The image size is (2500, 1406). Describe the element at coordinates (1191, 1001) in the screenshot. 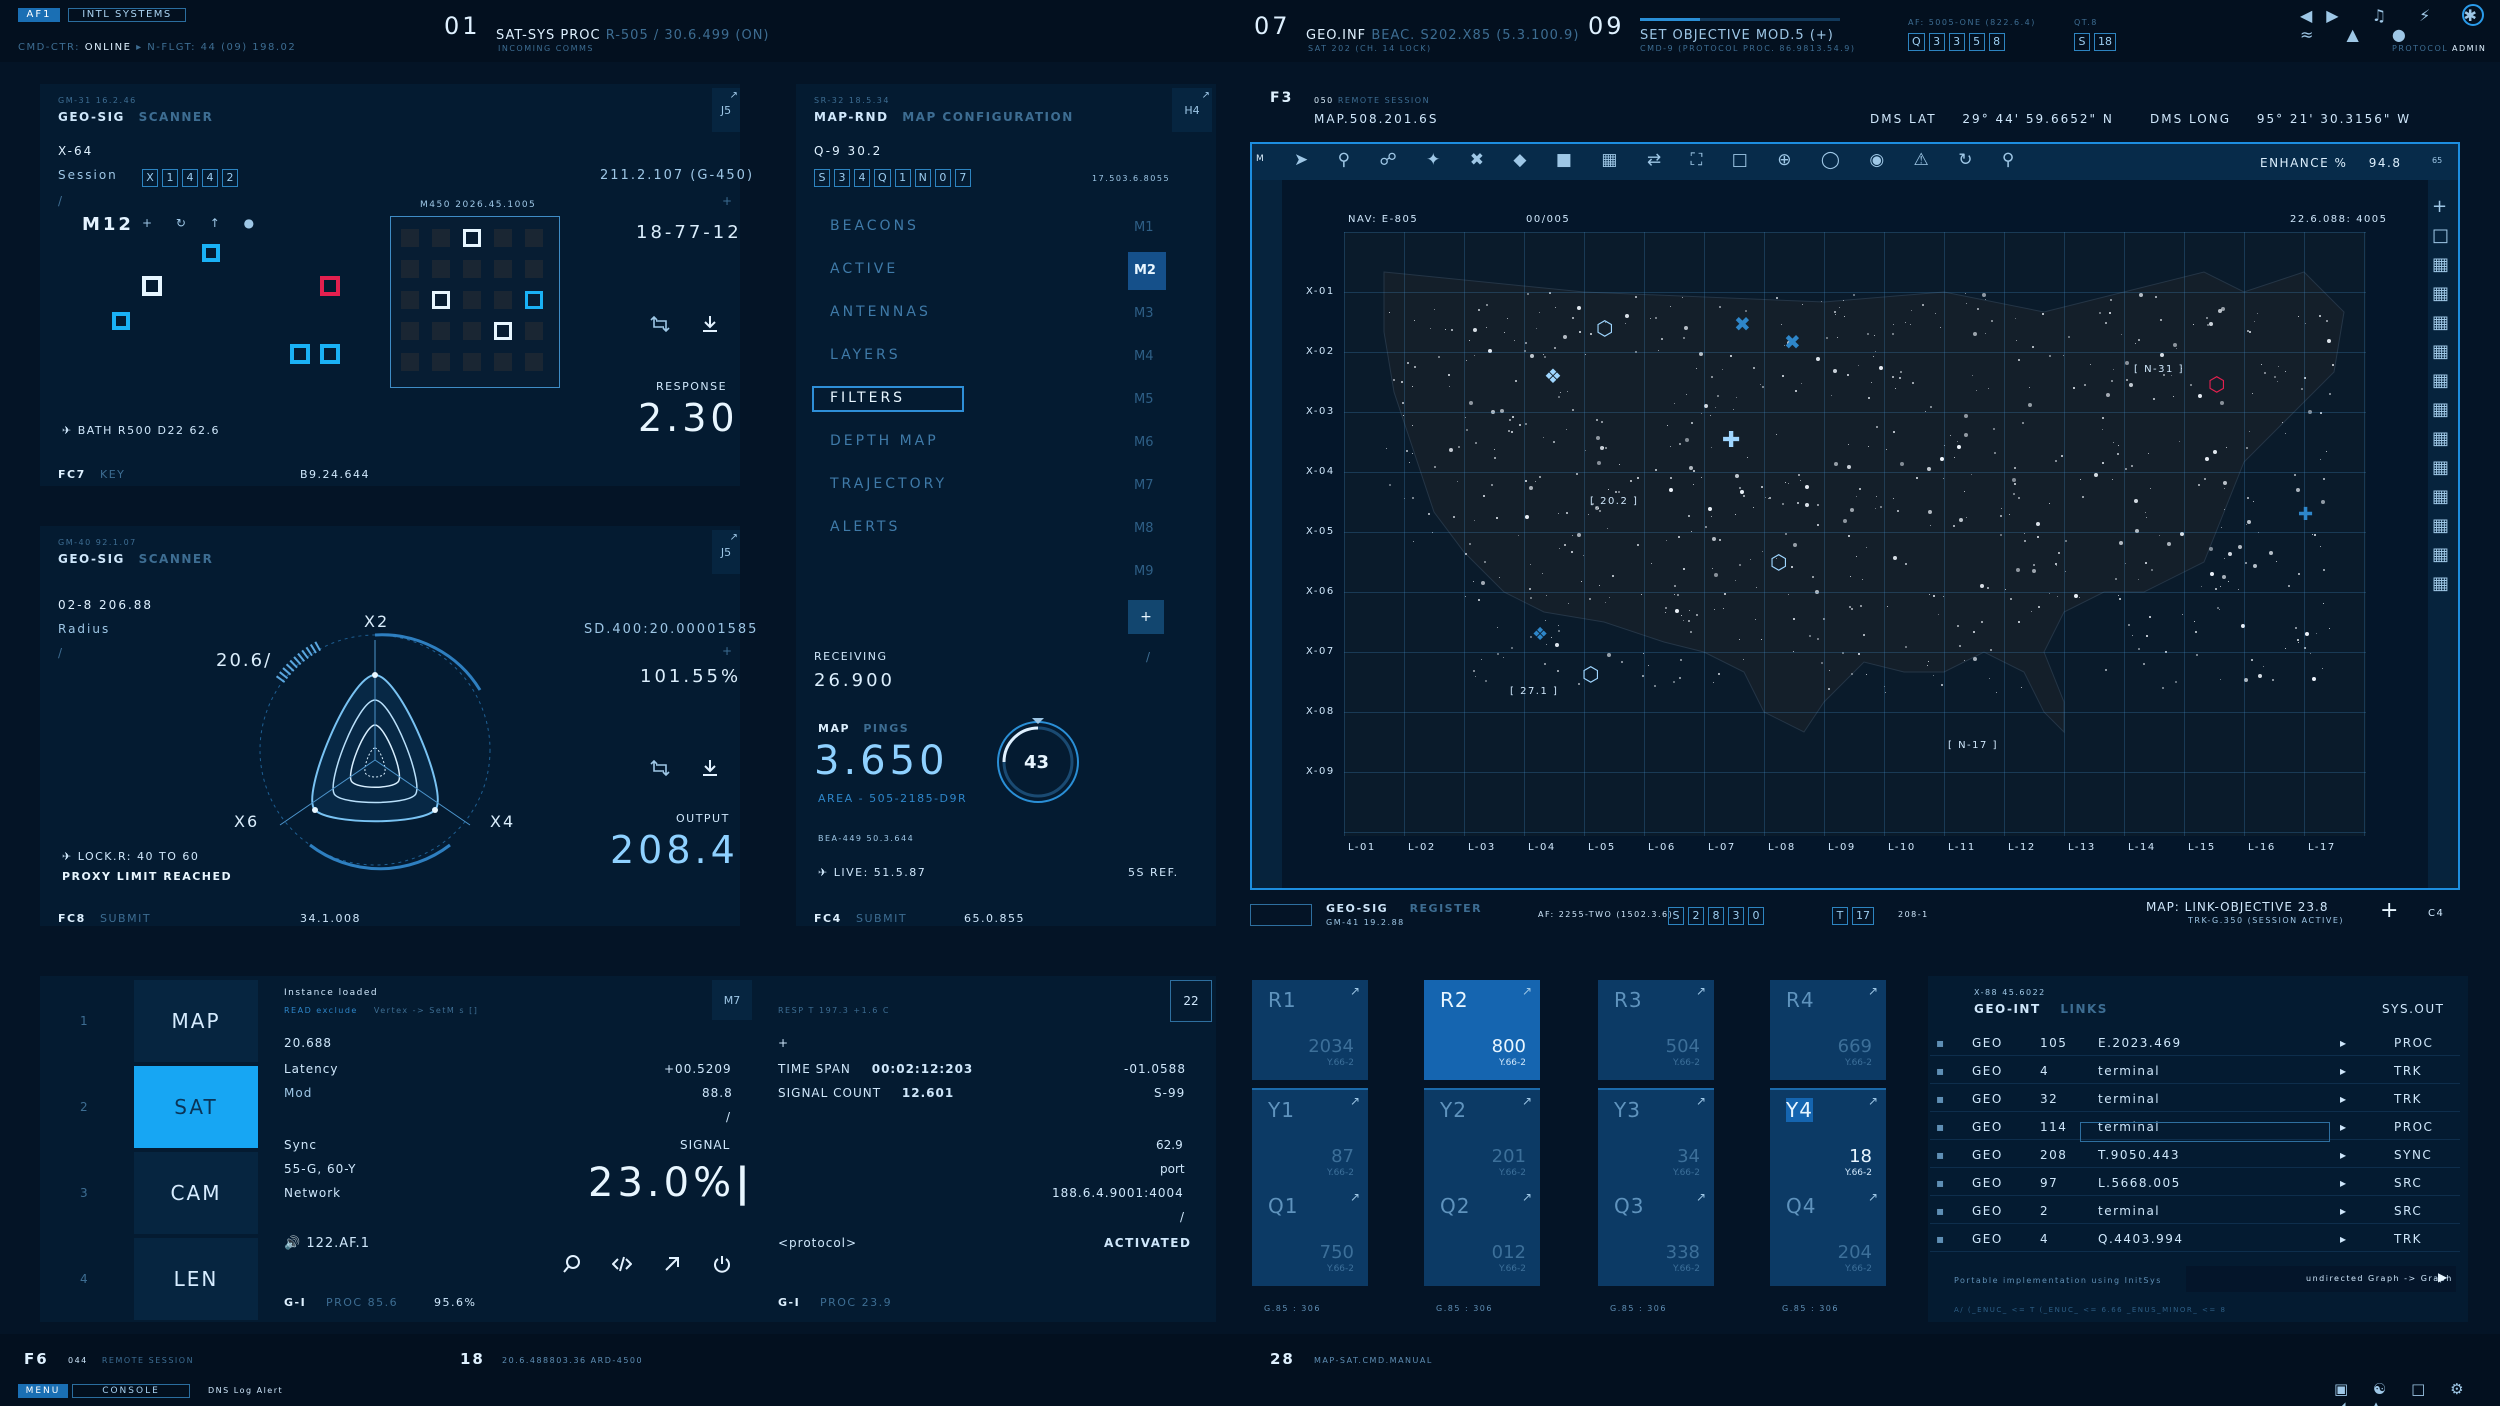

I see `timespan-corner-button: 22` at that location.